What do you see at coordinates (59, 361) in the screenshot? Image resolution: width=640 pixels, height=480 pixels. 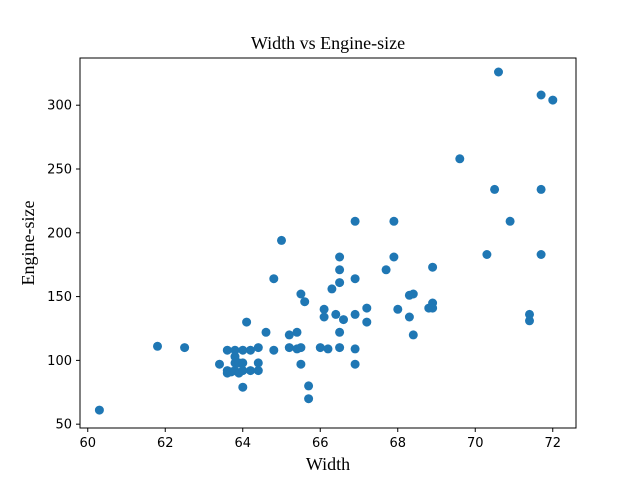 I see `y-tick-label: 100` at bounding box center [59, 361].